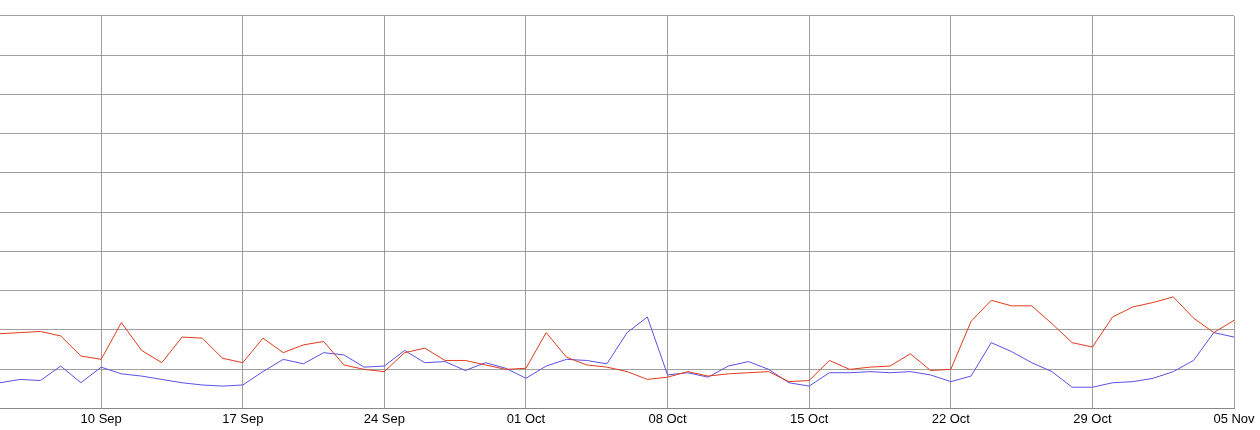 The image size is (1260, 430). I want to click on x-tick-label: 01 Oct, so click(526, 418).